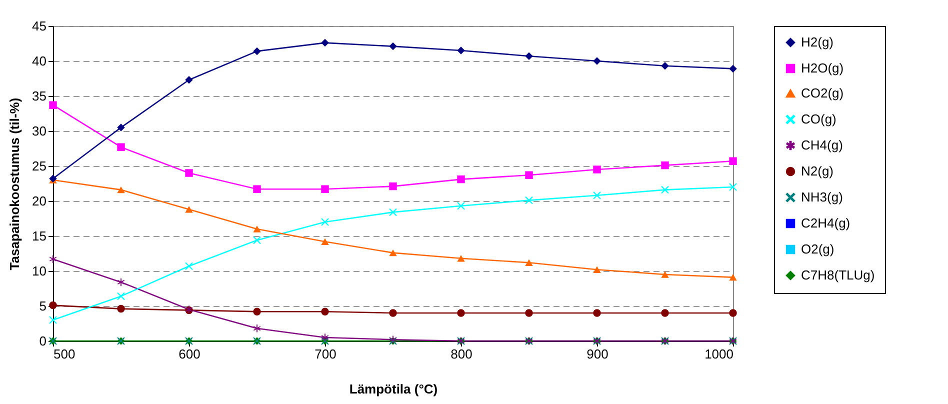 The height and width of the screenshot is (404, 948). What do you see at coordinates (393, 389) in the screenshot?
I see `x-axis-title: Lämpötila (°C)` at bounding box center [393, 389].